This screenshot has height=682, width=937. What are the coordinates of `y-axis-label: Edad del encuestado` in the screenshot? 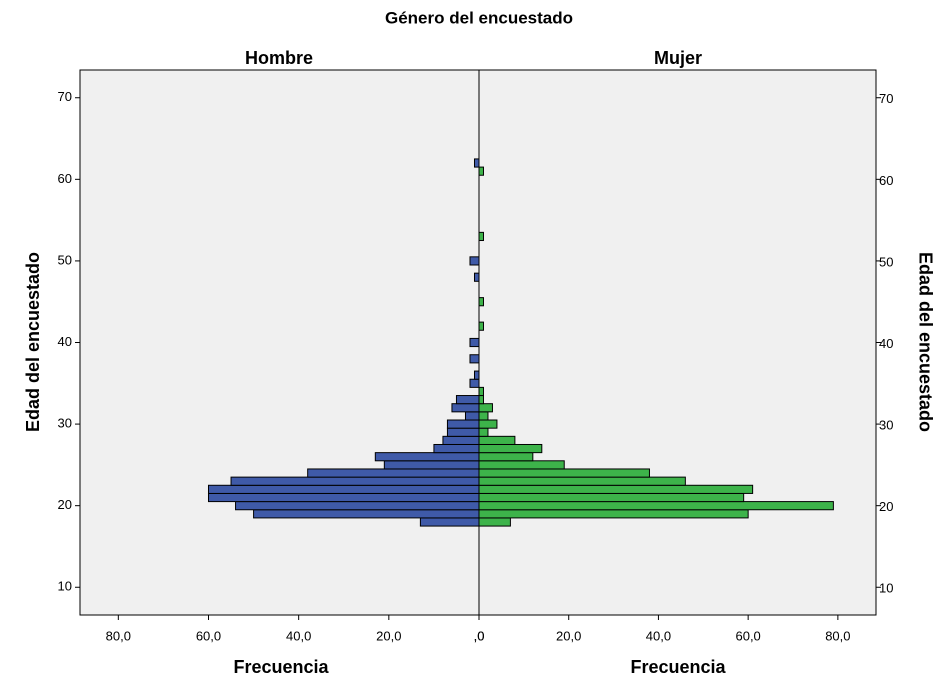 It's located at (33, 342).